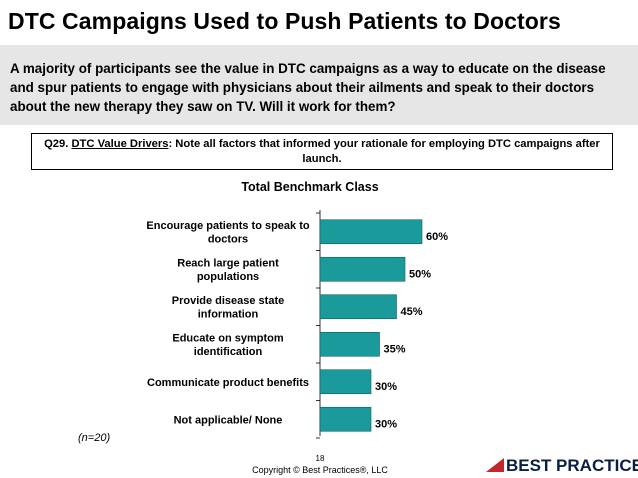  Describe the element at coordinates (56, 144) in the screenshot. I see `question-number: Q29.` at that location.